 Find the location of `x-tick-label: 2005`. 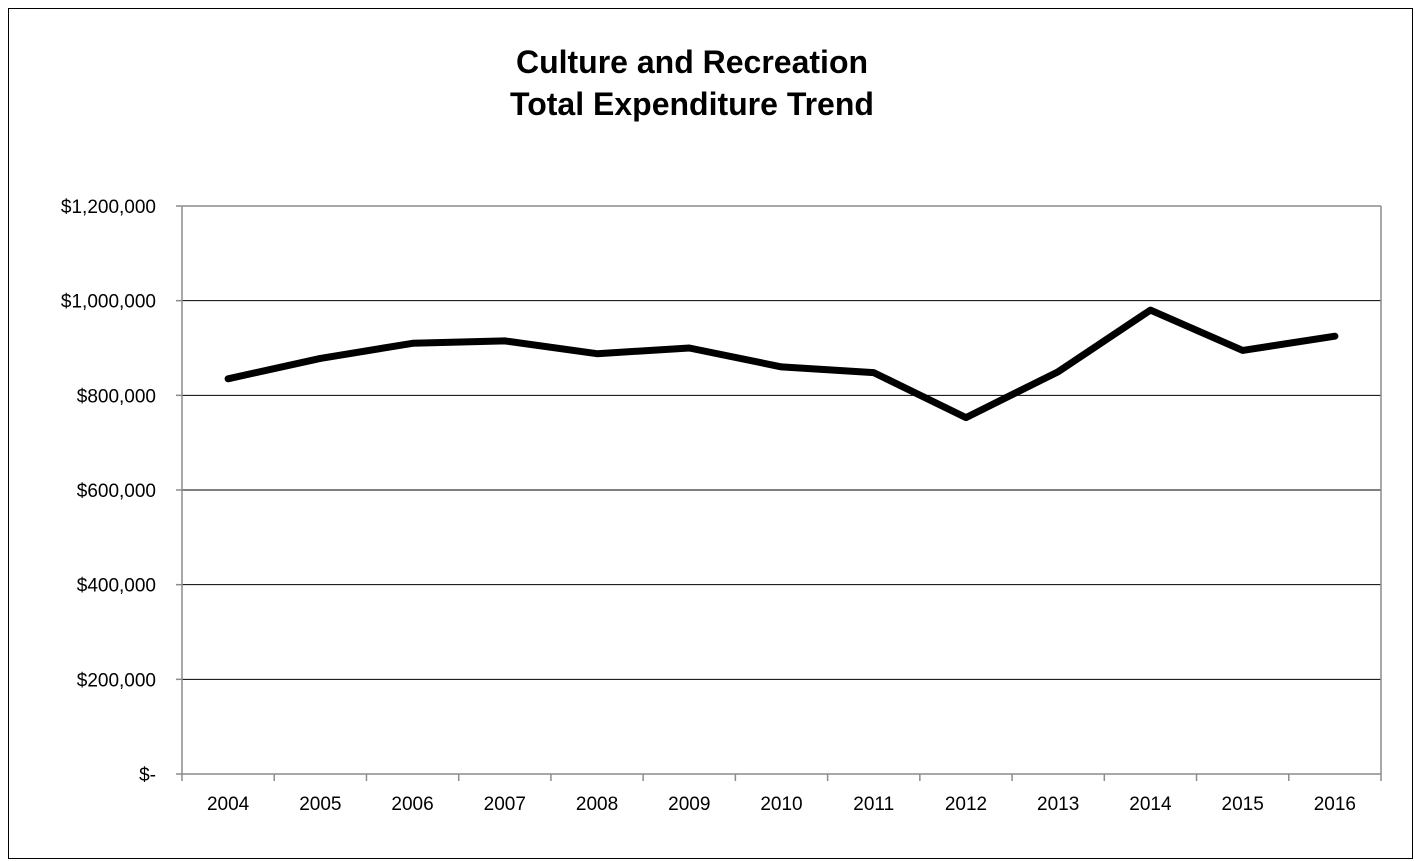

x-tick-label: 2005 is located at coordinates (320, 804).